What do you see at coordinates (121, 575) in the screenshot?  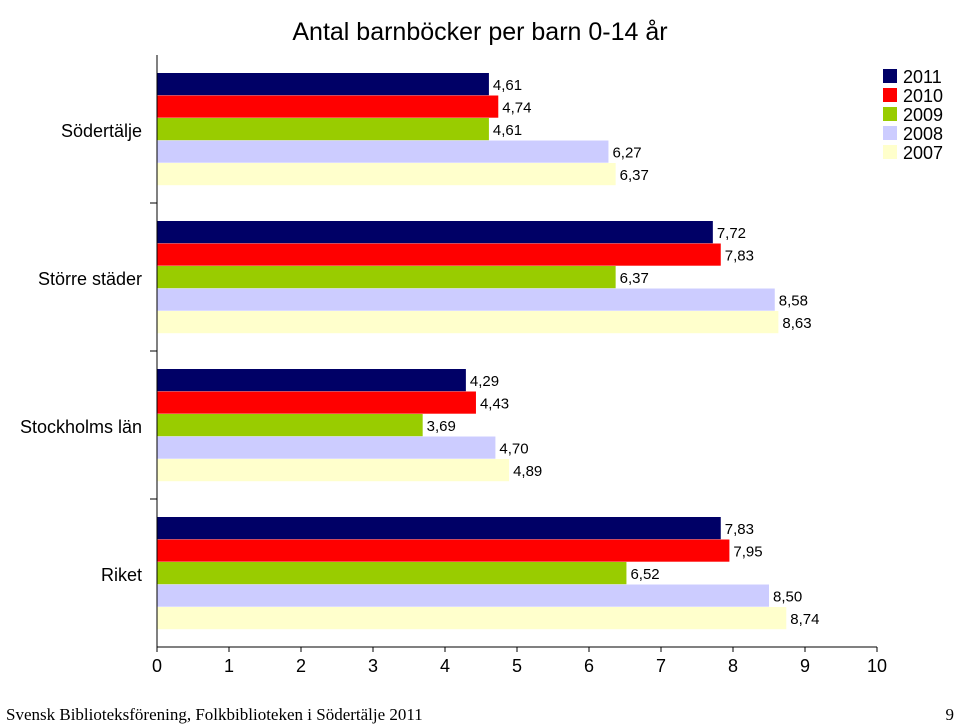 I see `category-label: Riket` at bounding box center [121, 575].